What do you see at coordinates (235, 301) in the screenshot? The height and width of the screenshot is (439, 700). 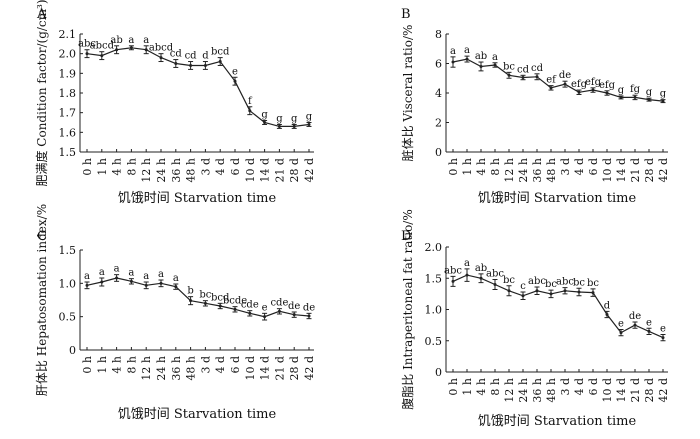 I see `significance-letter: bcde` at bounding box center [235, 301].